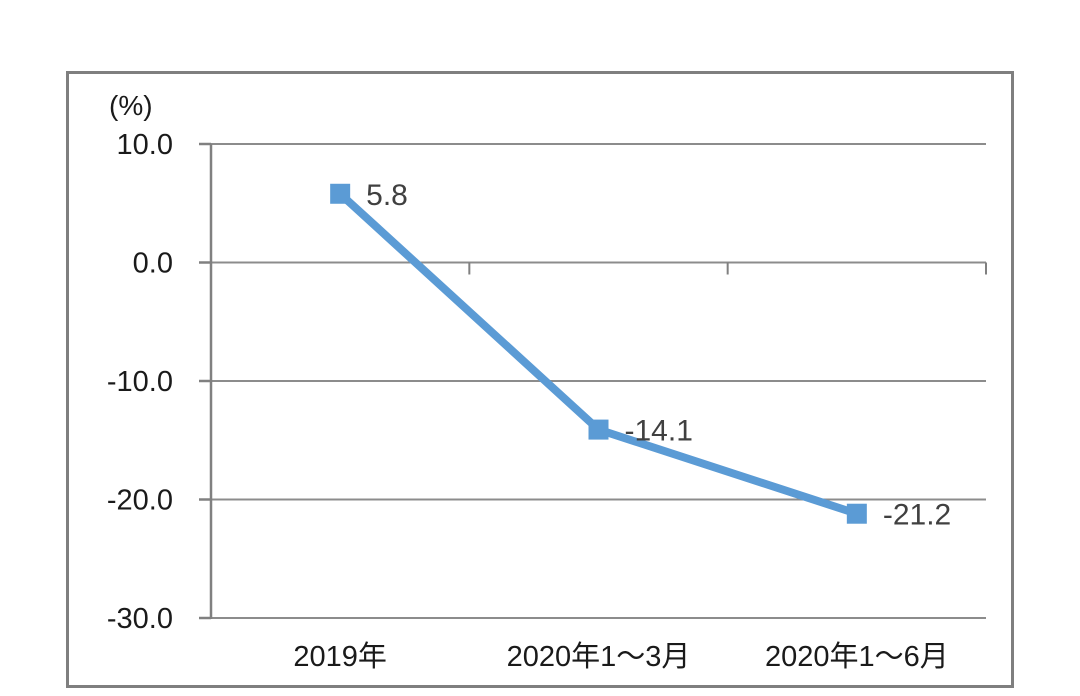 This screenshot has width=1080, height=696. I want to click on x-axis-category-label: 2019年, so click(340, 656).